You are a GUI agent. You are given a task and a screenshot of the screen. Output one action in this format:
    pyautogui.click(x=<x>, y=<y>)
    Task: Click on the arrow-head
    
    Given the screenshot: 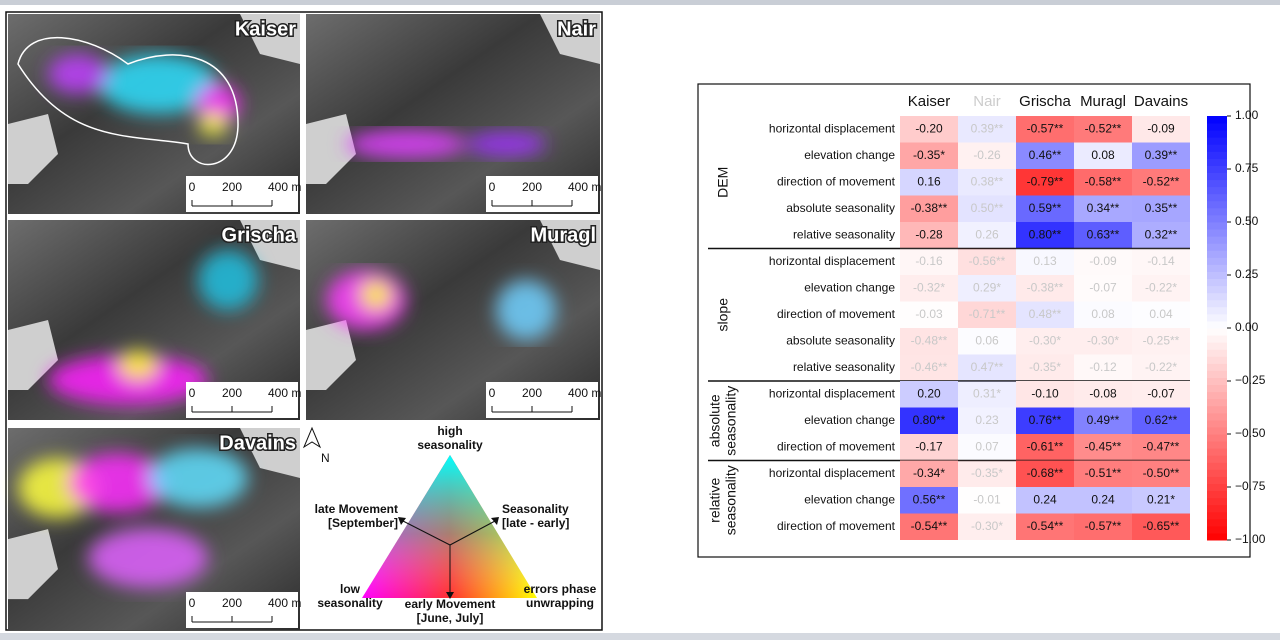 What is the action you would take?
    pyautogui.click(x=495, y=521)
    